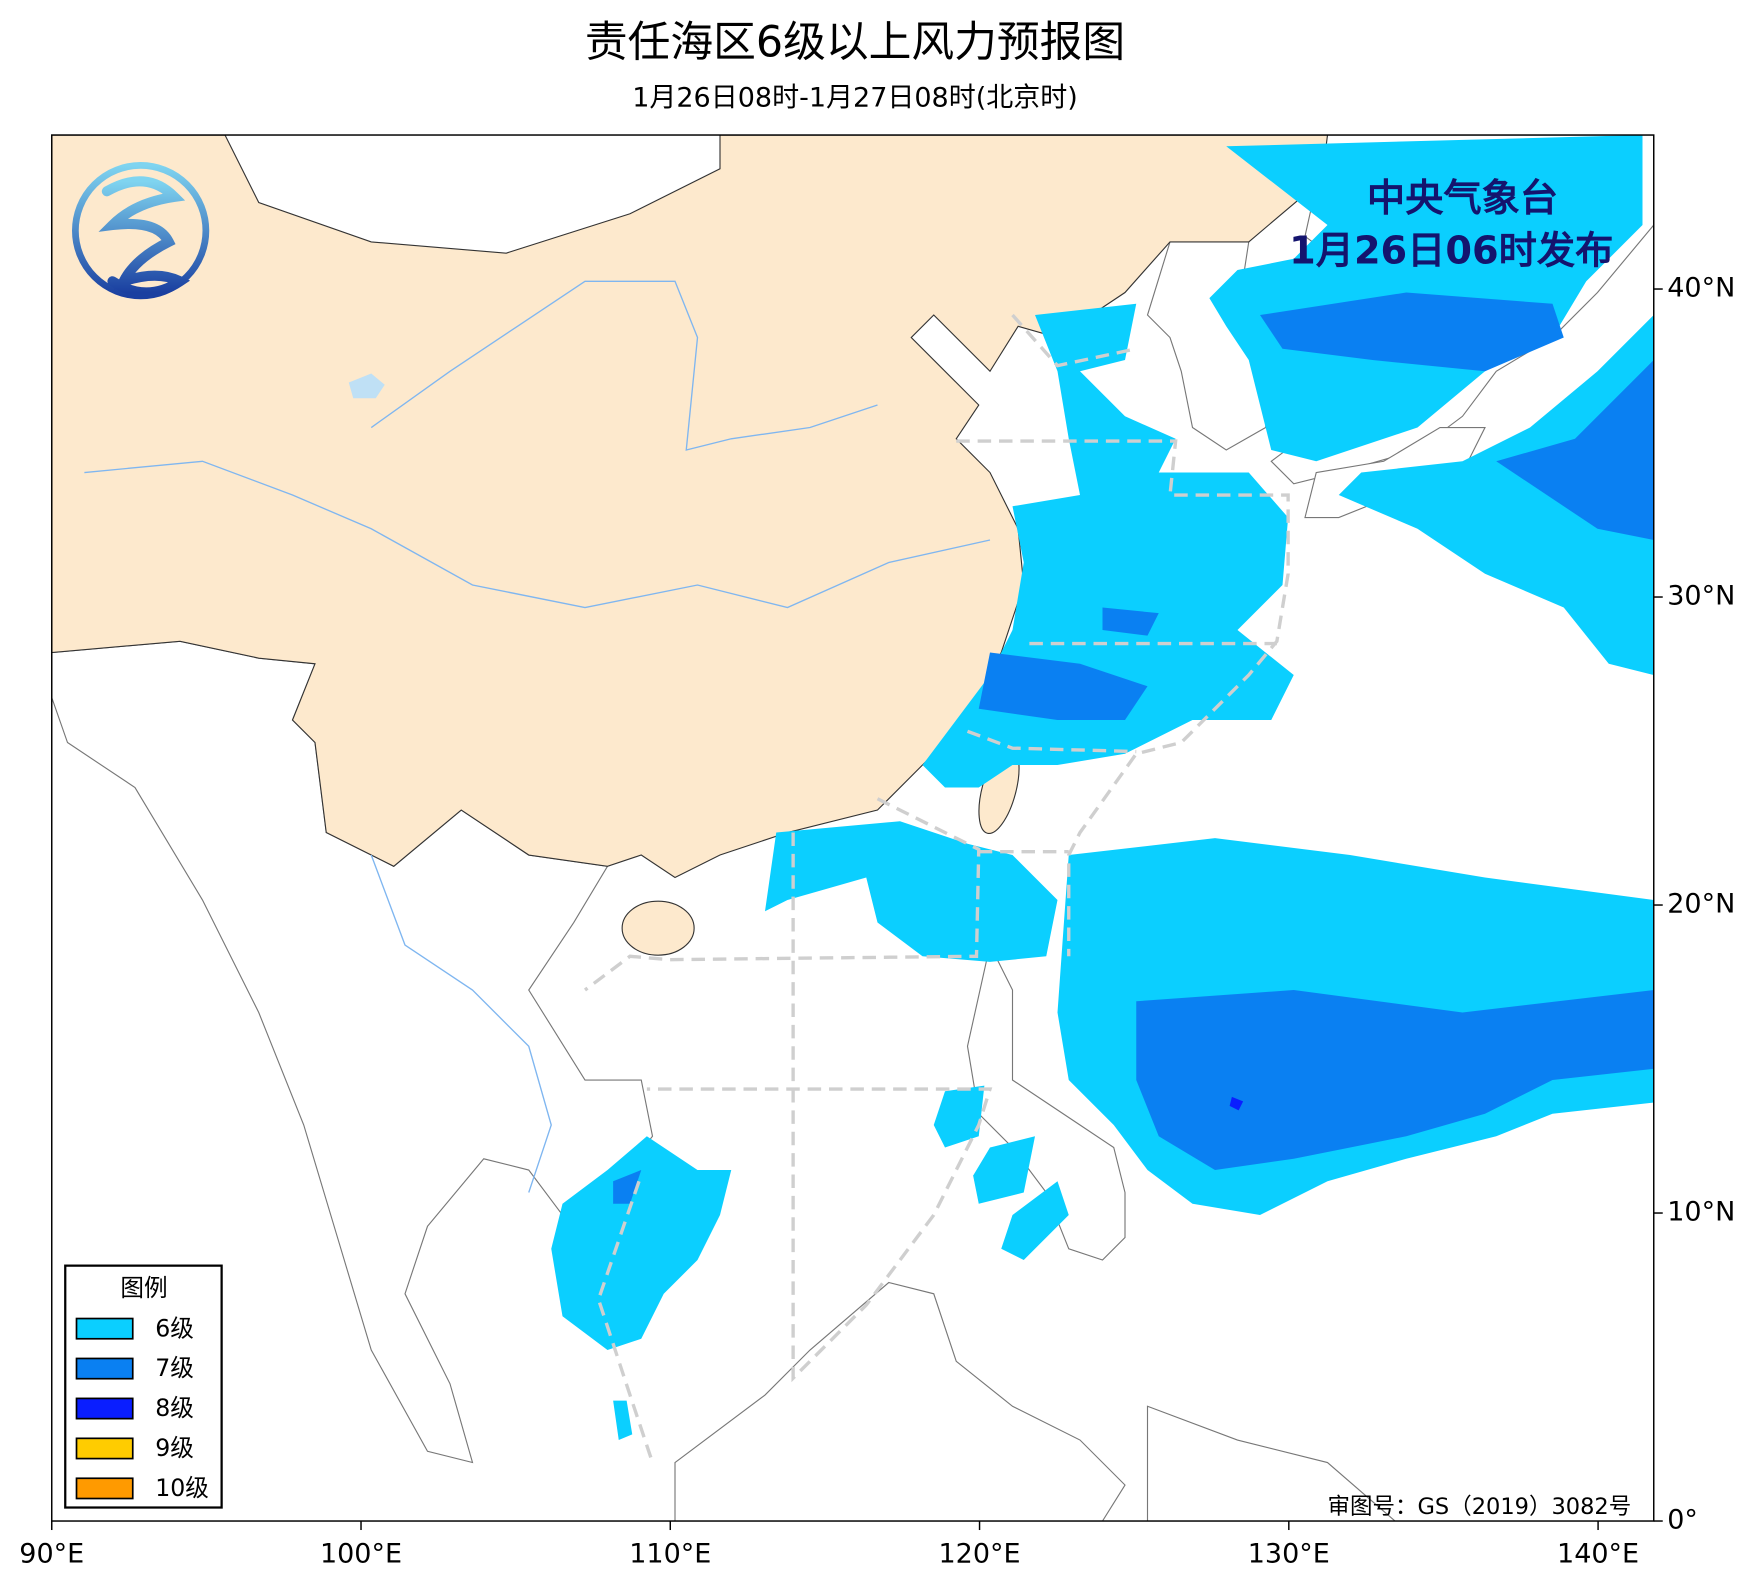 The width and height of the screenshot is (1764, 1589). I want to click on y-tick-label: 10°N, so click(1701, 1212).